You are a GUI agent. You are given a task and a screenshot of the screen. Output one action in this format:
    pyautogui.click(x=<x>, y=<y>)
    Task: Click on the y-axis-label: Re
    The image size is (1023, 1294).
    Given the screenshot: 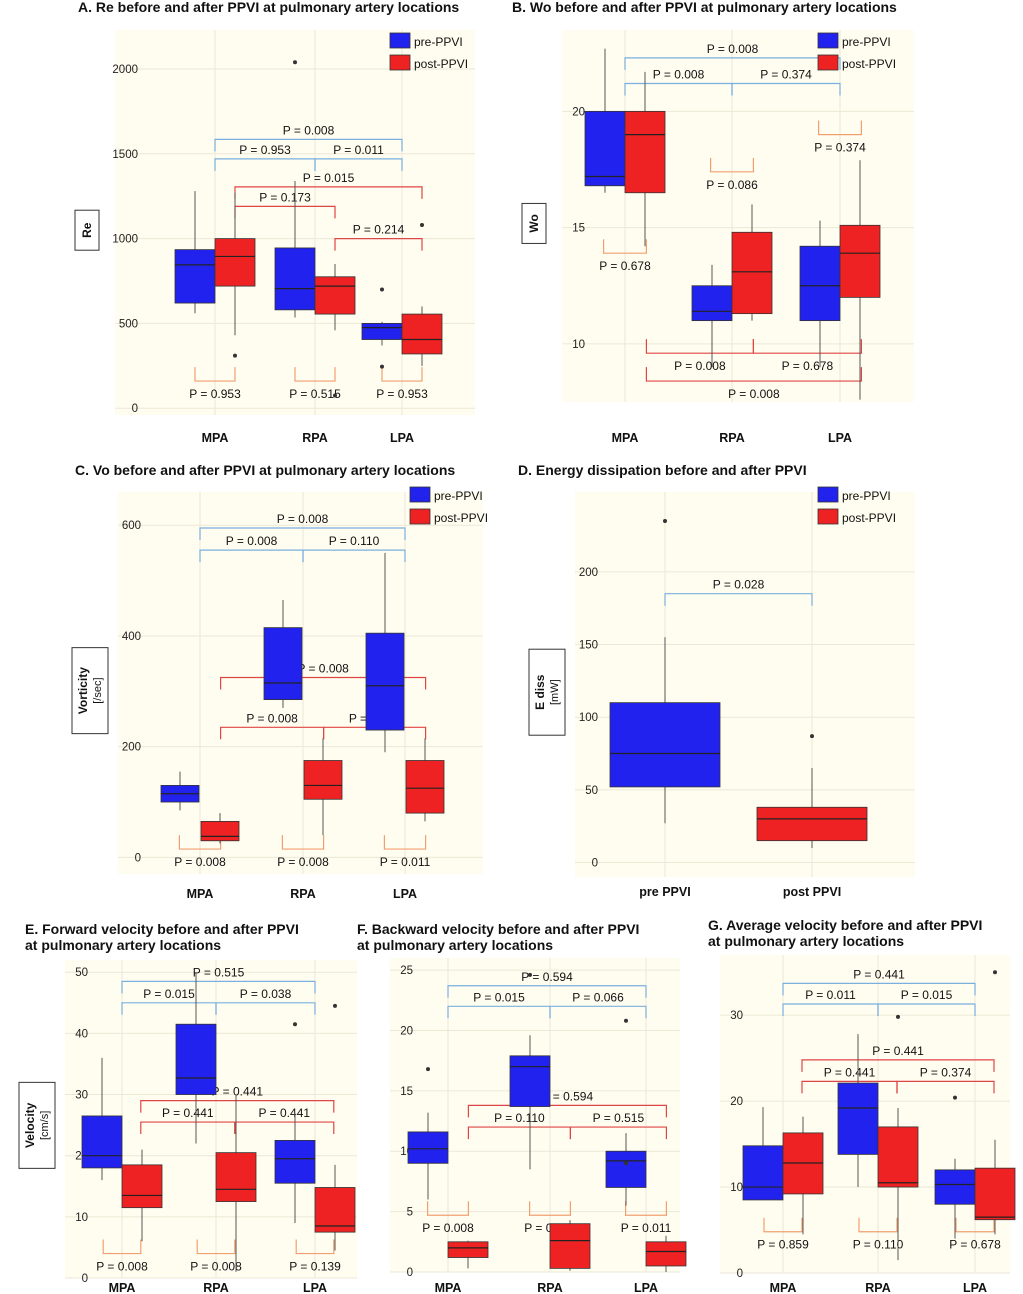 What is the action you would take?
    pyautogui.click(x=87, y=230)
    